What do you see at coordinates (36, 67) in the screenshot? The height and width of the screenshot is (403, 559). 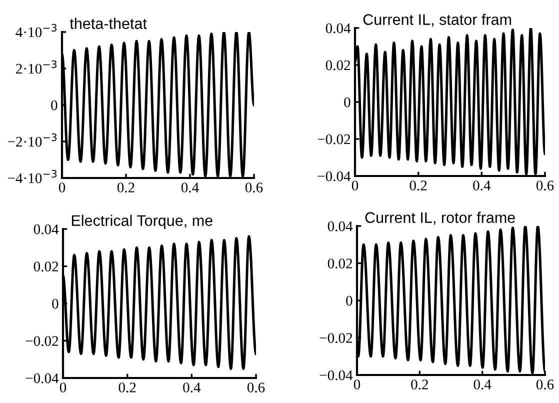 I see `y-tick-label: 2·10$^{−3}$` at bounding box center [36, 67].